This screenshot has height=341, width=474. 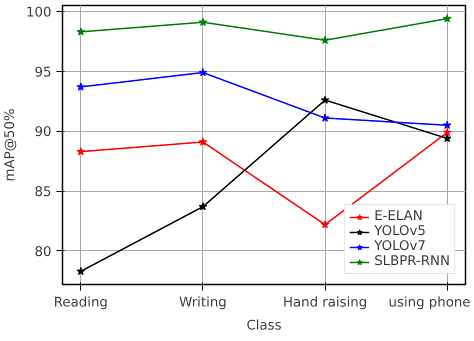 What do you see at coordinates (43, 132) in the screenshot?
I see `y-tick-label: 90` at bounding box center [43, 132].